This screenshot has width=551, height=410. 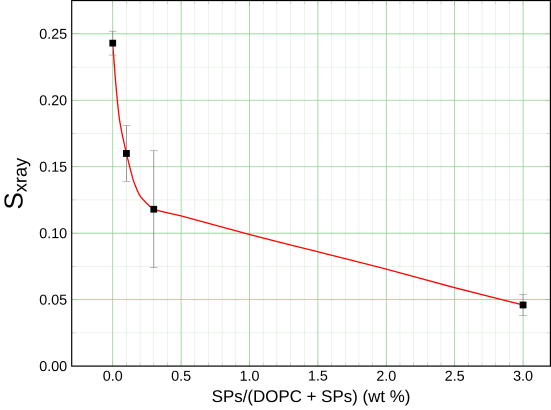 I want to click on y-tick-label: 0.00, so click(x=53, y=366).